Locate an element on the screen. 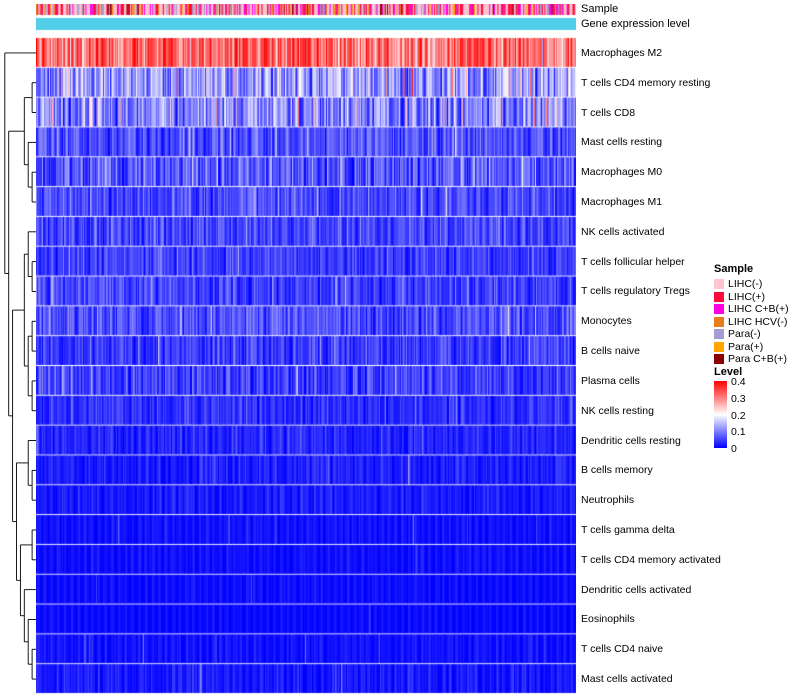 The height and width of the screenshot is (700, 800). legend-entry: Para(+) is located at coordinates (751, 347).